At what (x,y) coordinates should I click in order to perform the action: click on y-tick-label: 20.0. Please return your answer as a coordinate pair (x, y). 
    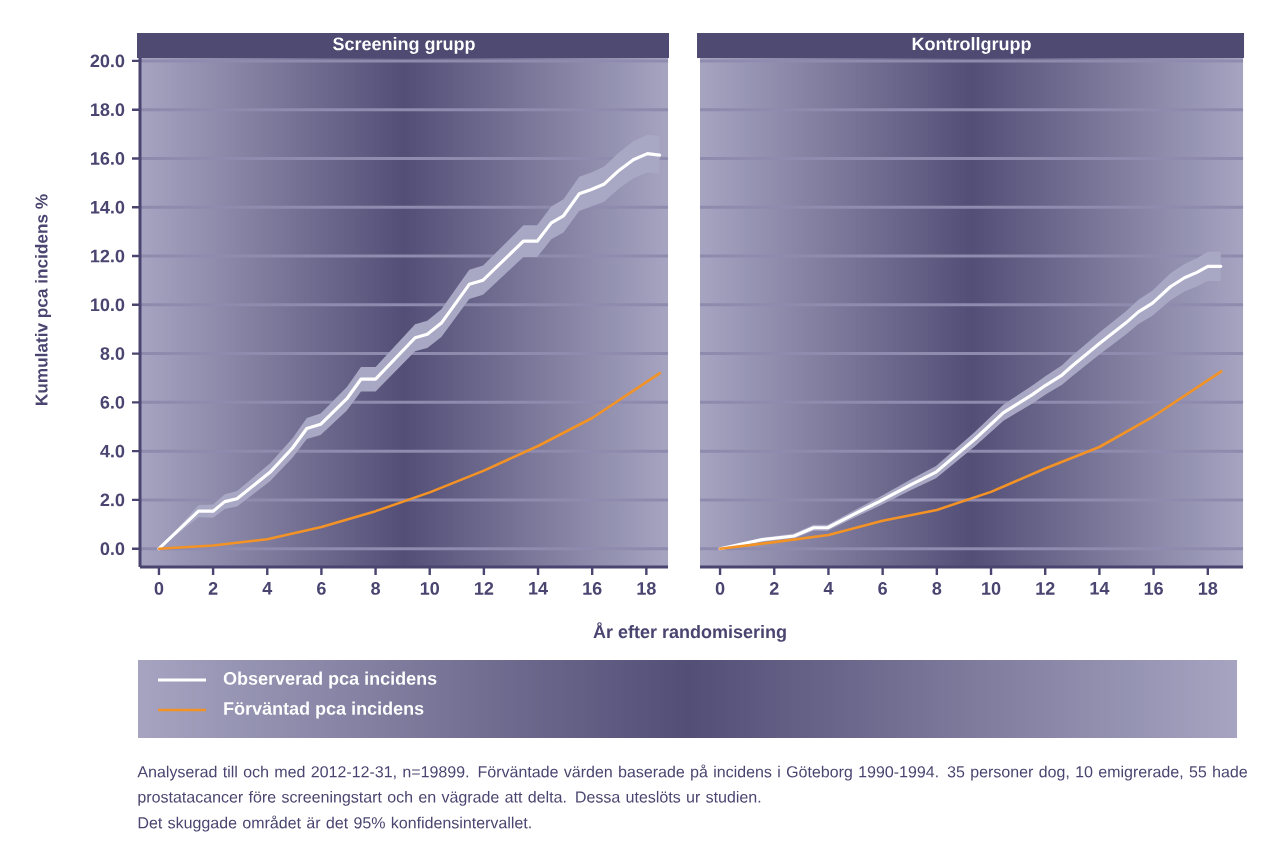
    Looking at the image, I should click on (107, 61).